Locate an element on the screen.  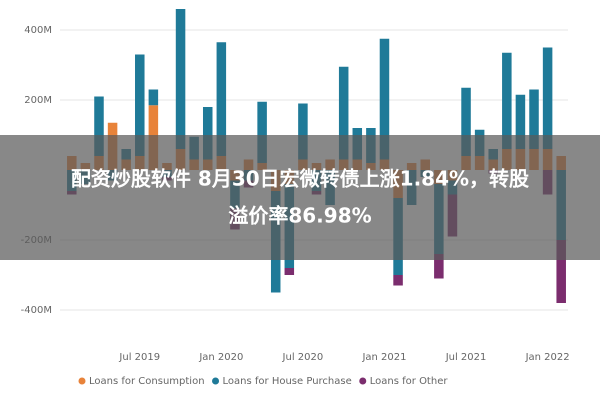
legend-label: Loans for Consumption is located at coordinates (147, 381).